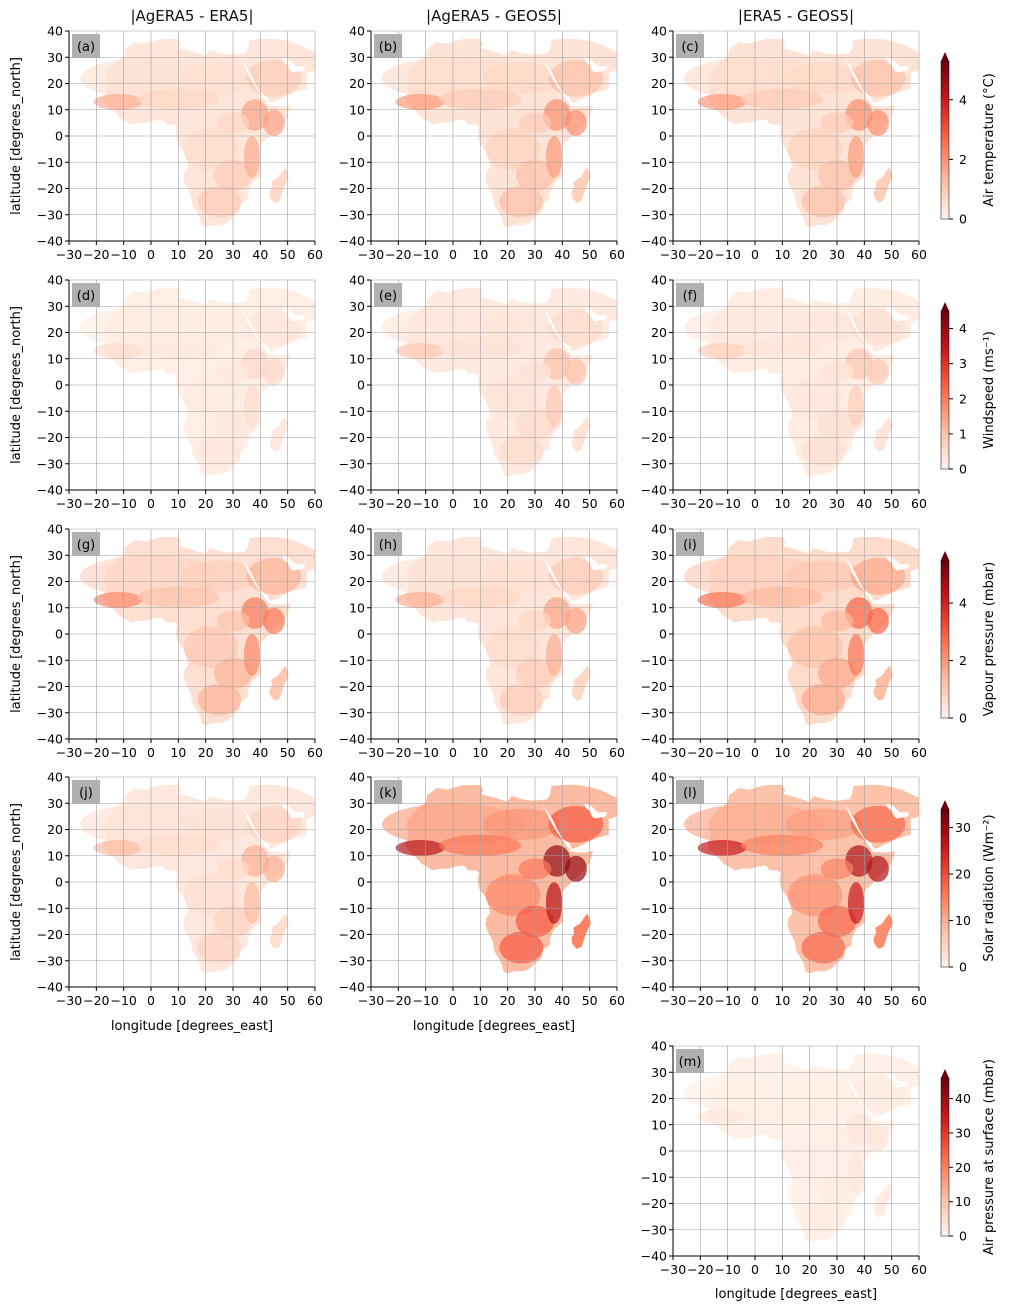  What do you see at coordinates (388, 545) in the screenshot?
I see `panel-label: (h)` at bounding box center [388, 545].